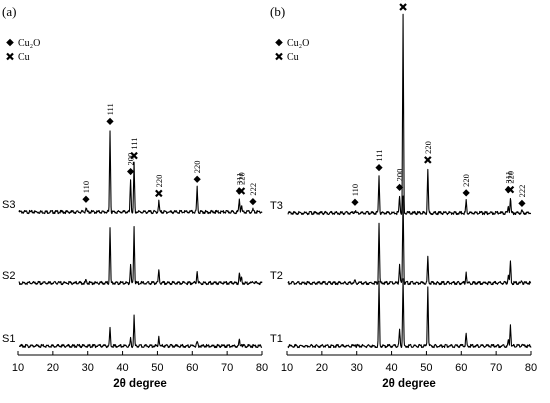  What do you see at coordinates (8, 339) in the screenshot?
I see `series-label: S1` at bounding box center [8, 339].